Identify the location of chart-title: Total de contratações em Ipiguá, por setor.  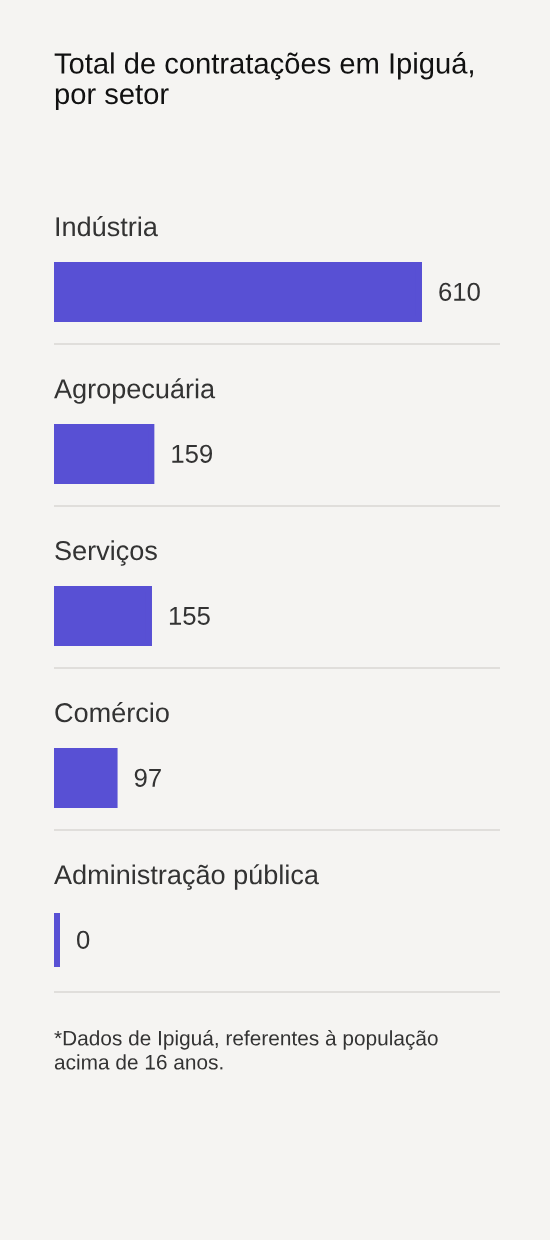
(263, 81).